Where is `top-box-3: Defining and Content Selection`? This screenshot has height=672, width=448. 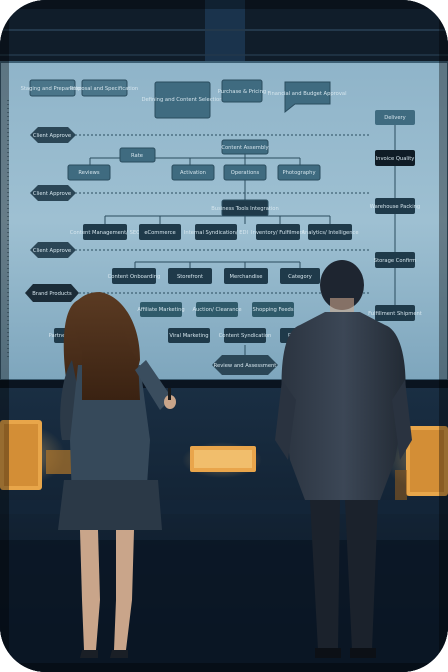 top-box-3: Defining and Content Selection is located at coordinates (181, 100).